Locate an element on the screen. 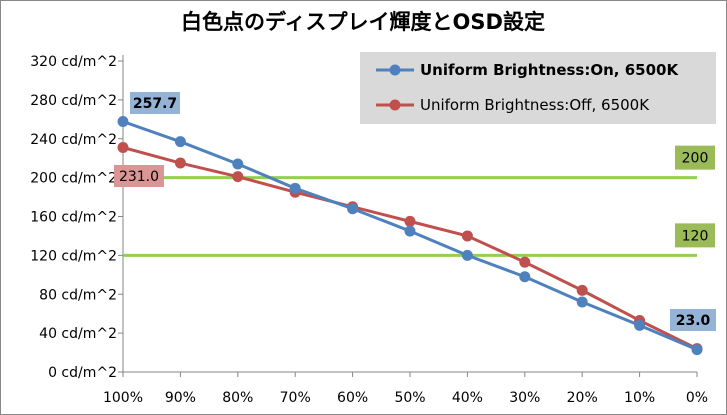  x-tick-label: 90% is located at coordinates (180, 398).